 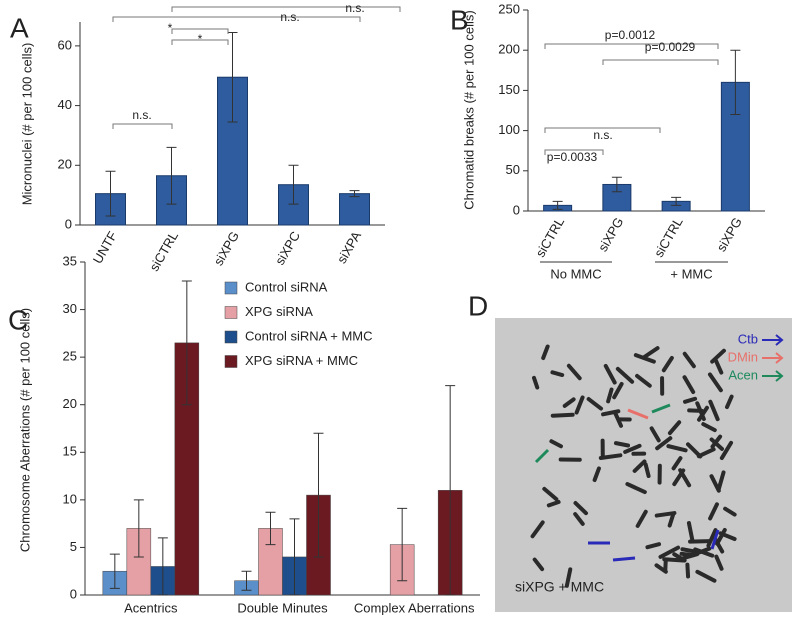 I want to click on y-tick-label: 25, so click(x=70, y=356).